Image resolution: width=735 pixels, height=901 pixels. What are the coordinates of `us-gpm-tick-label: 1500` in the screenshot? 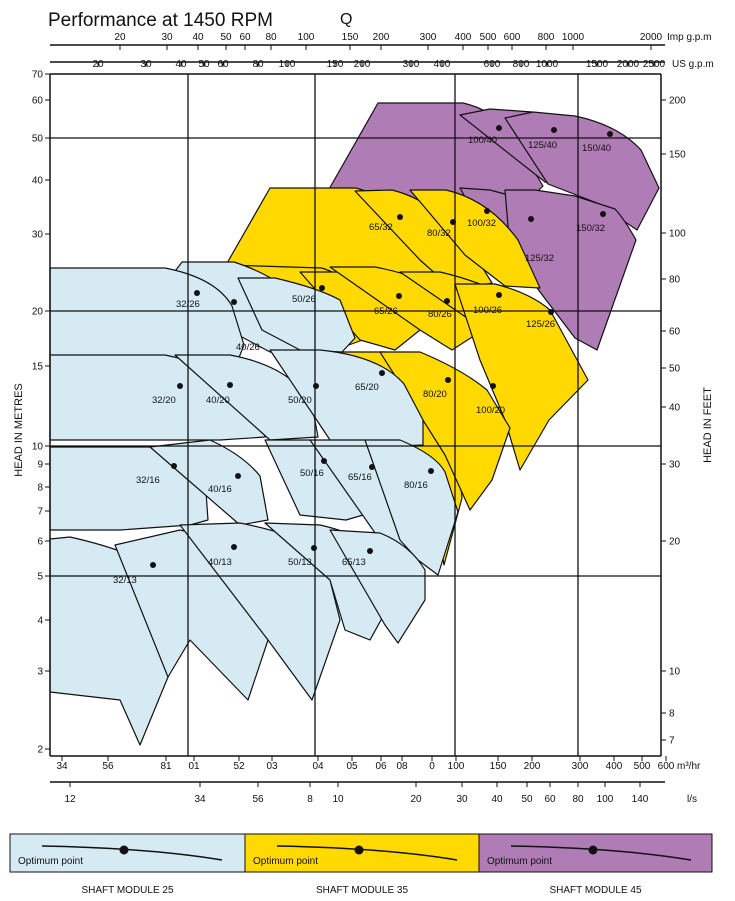 It's located at (597, 64).